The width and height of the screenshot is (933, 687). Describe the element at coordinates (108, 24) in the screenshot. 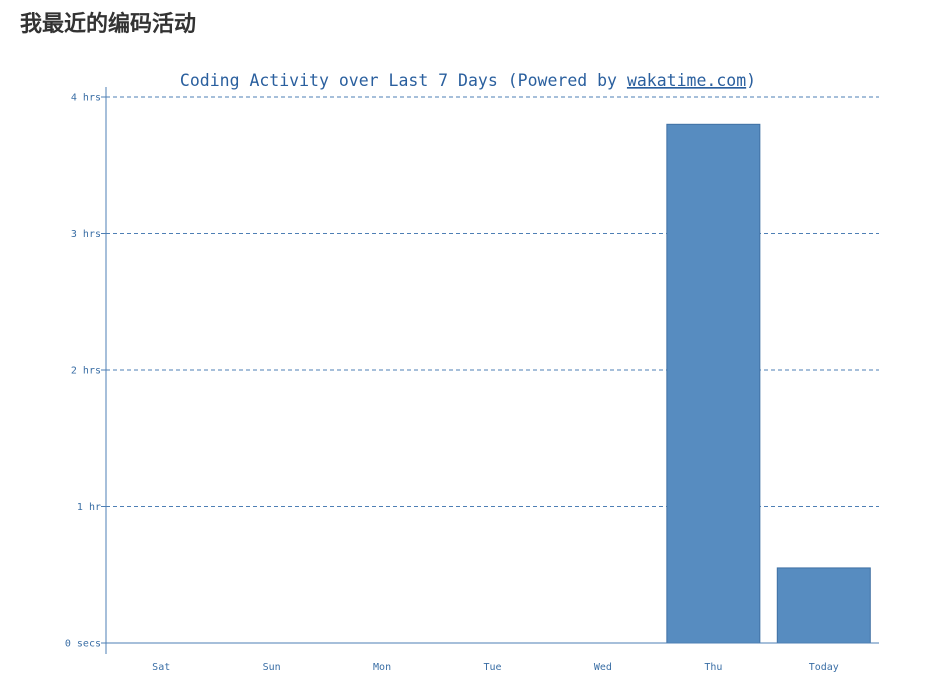

I see `page-heading: 我最近的编码活动` at that location.